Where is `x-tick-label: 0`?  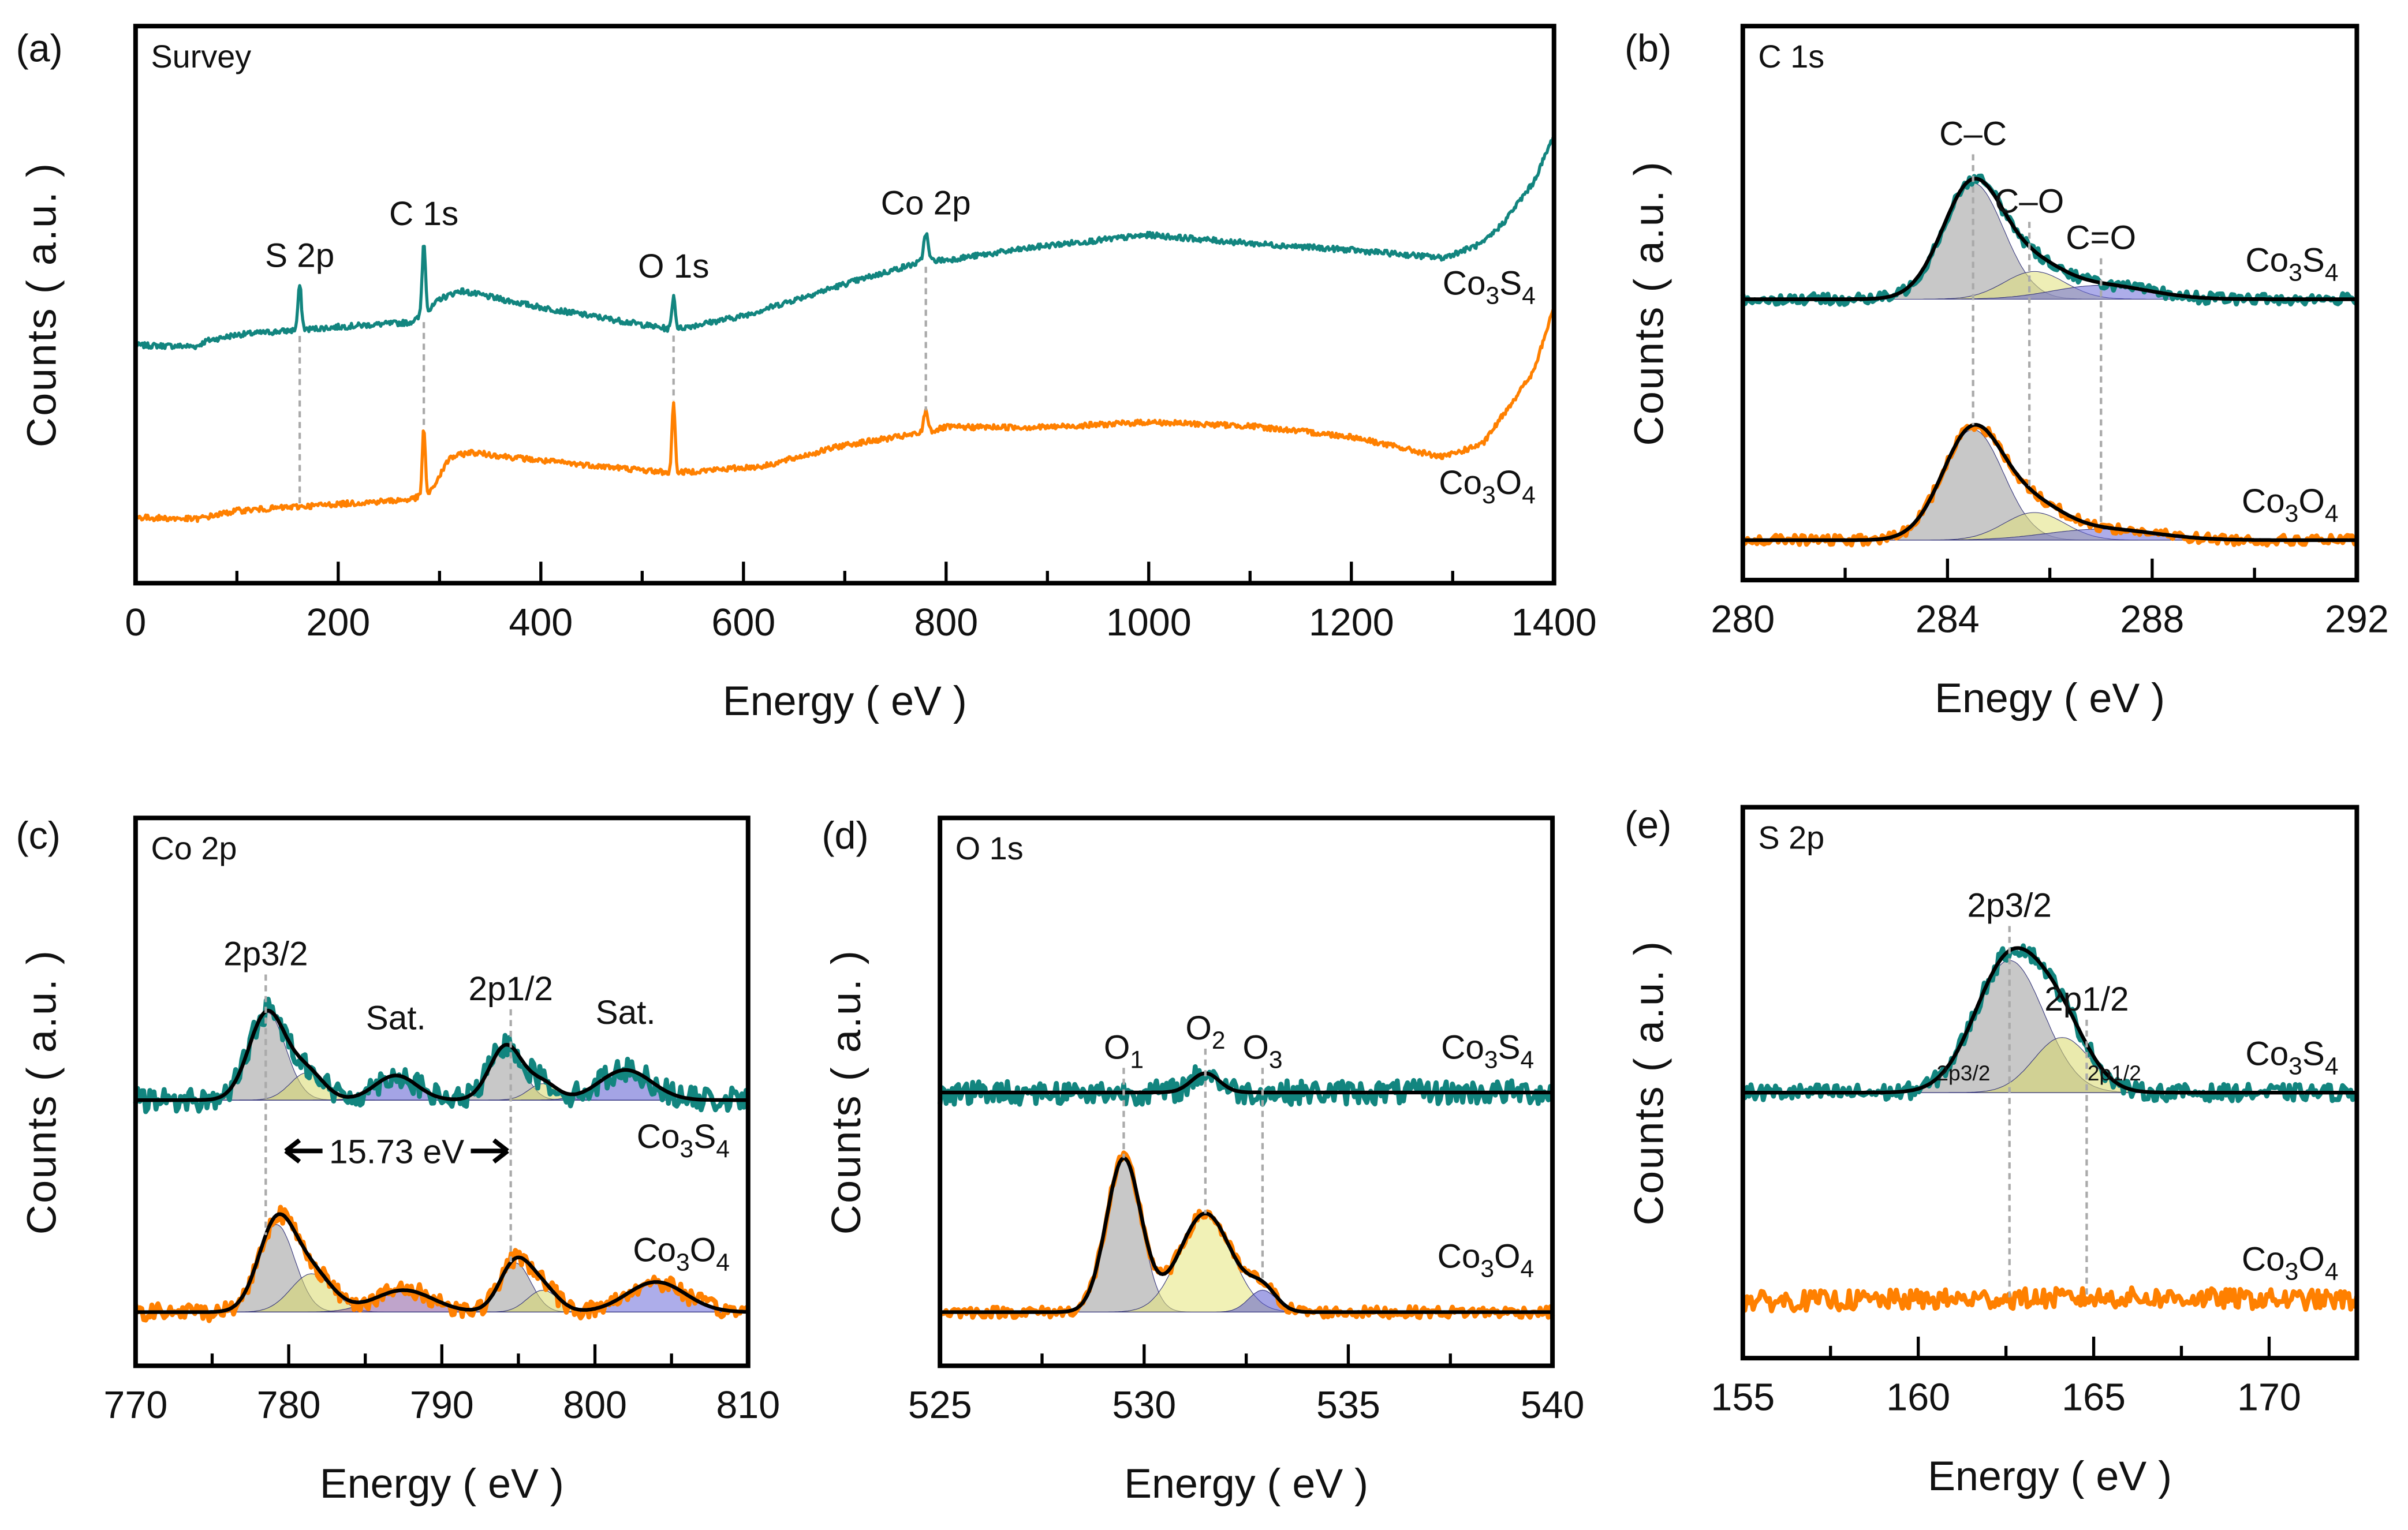
x-tick-label: 0 is located at coordinates (135, 623).